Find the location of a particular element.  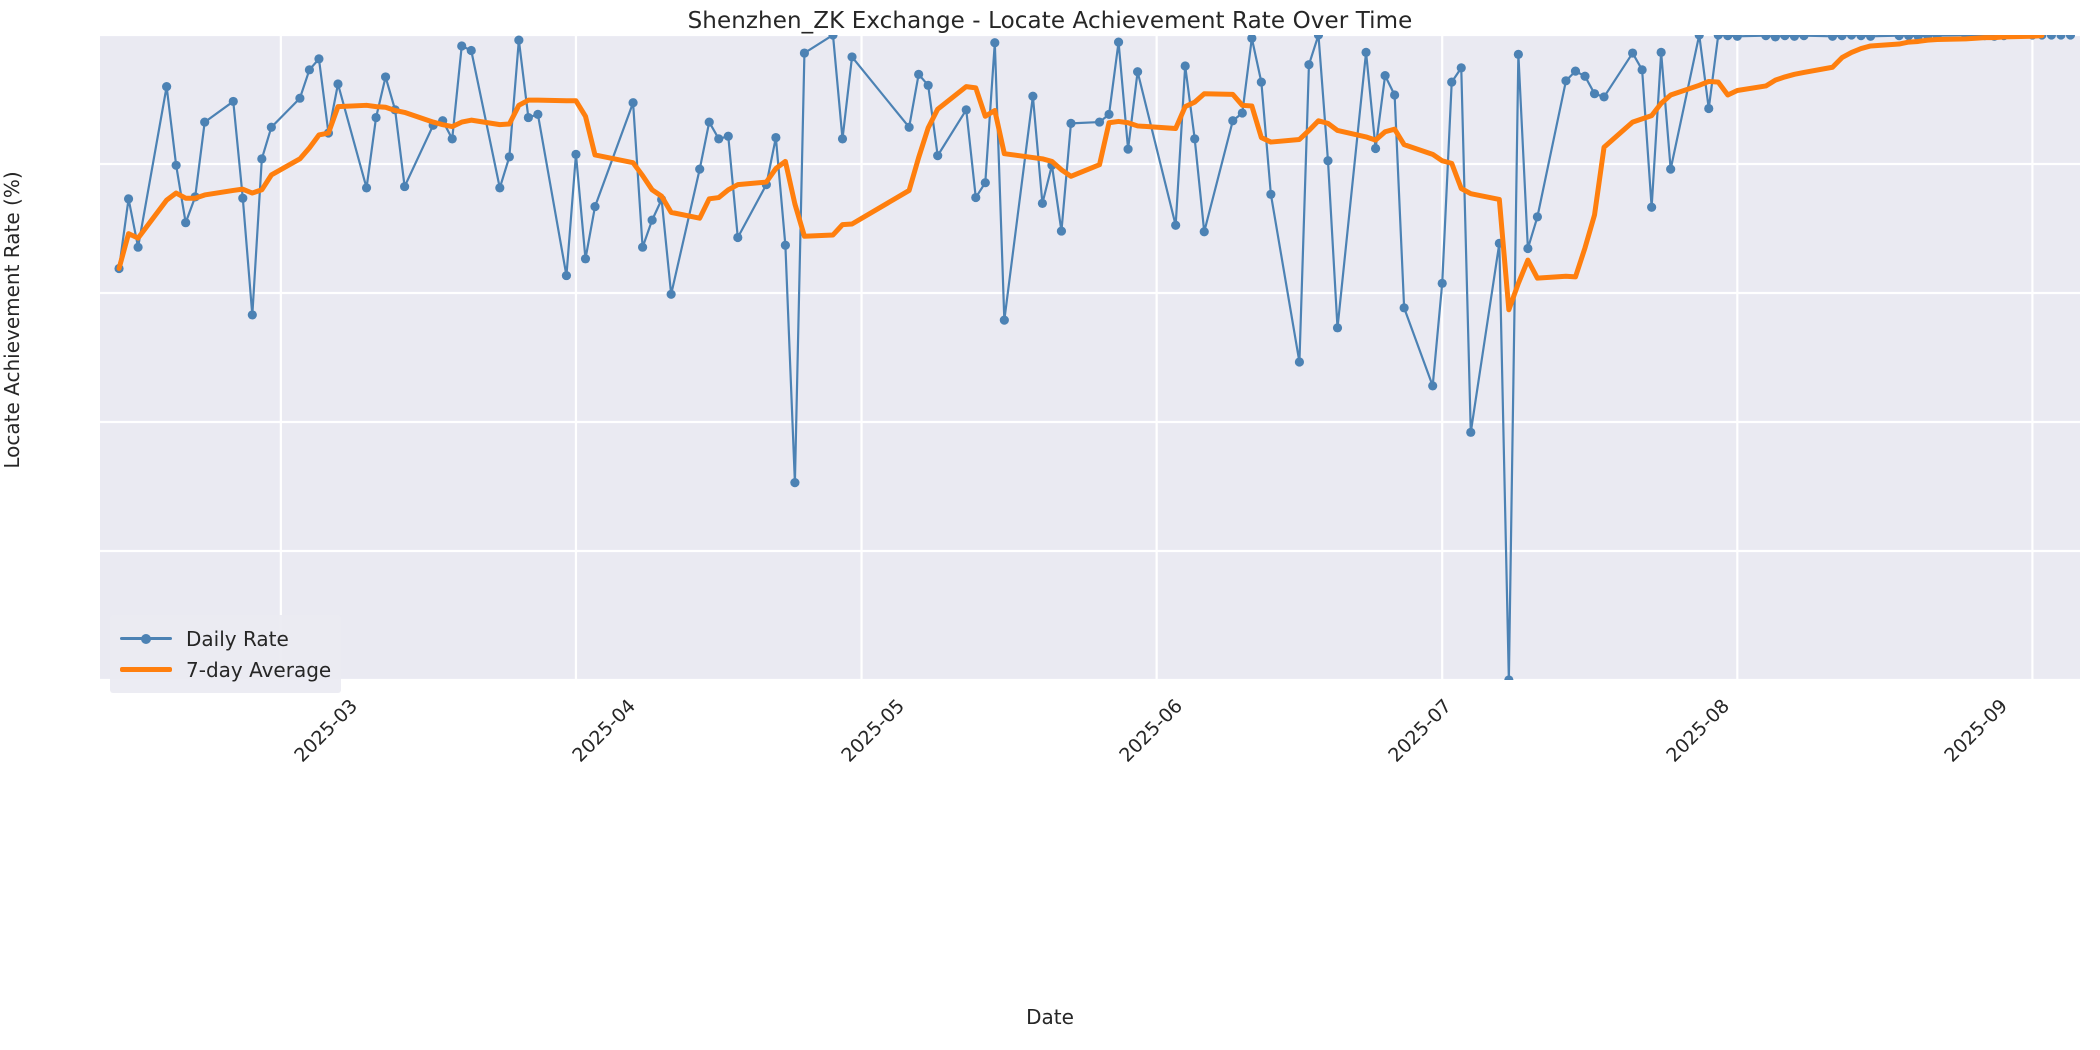

y-axis-label: Locate Achievement Rate (%) is located at coordinates (12, 320).